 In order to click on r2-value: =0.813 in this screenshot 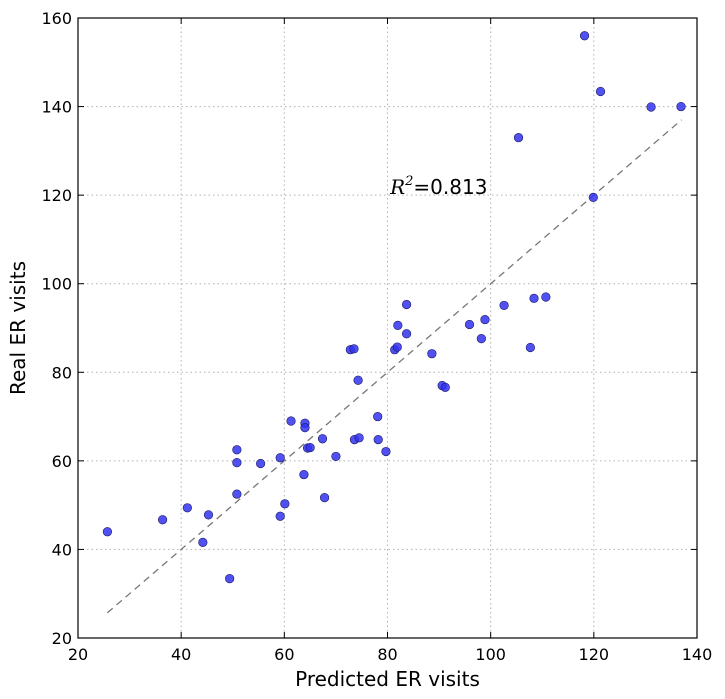, I will do `click(450, 187)`.